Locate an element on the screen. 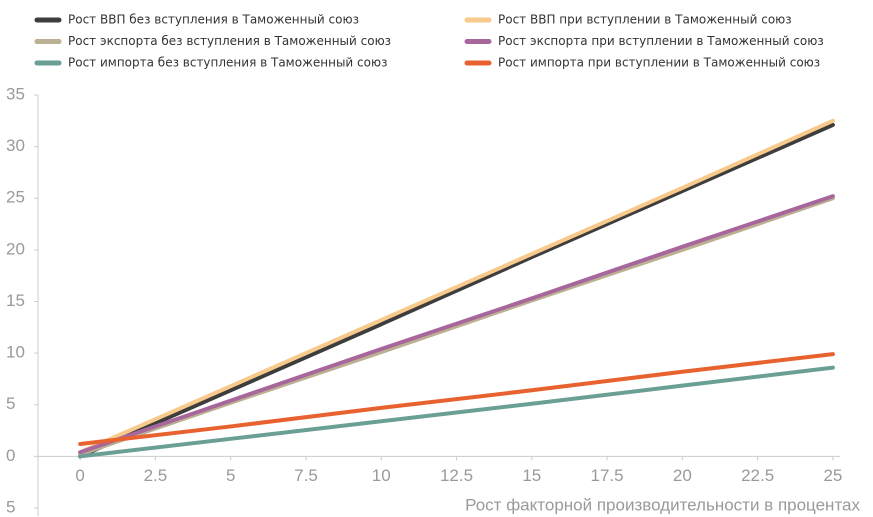  y-tick-label: 10 is located at coordinates (15, 352).